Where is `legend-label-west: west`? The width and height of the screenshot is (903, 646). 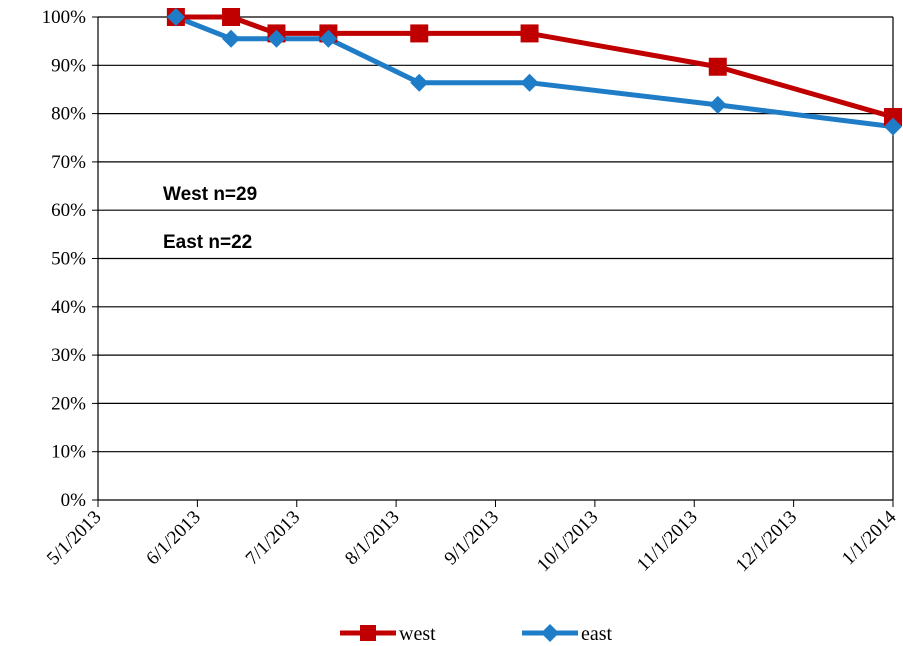 legend-label-west: west is located at coordinates (417, 634).